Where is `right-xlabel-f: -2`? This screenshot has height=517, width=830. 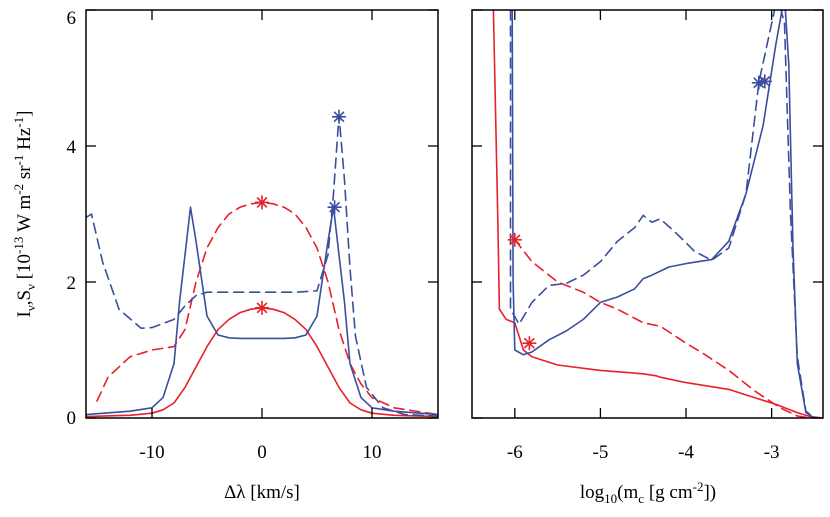 right-xlabel-f: -2 is located at coordinates (698, 486).